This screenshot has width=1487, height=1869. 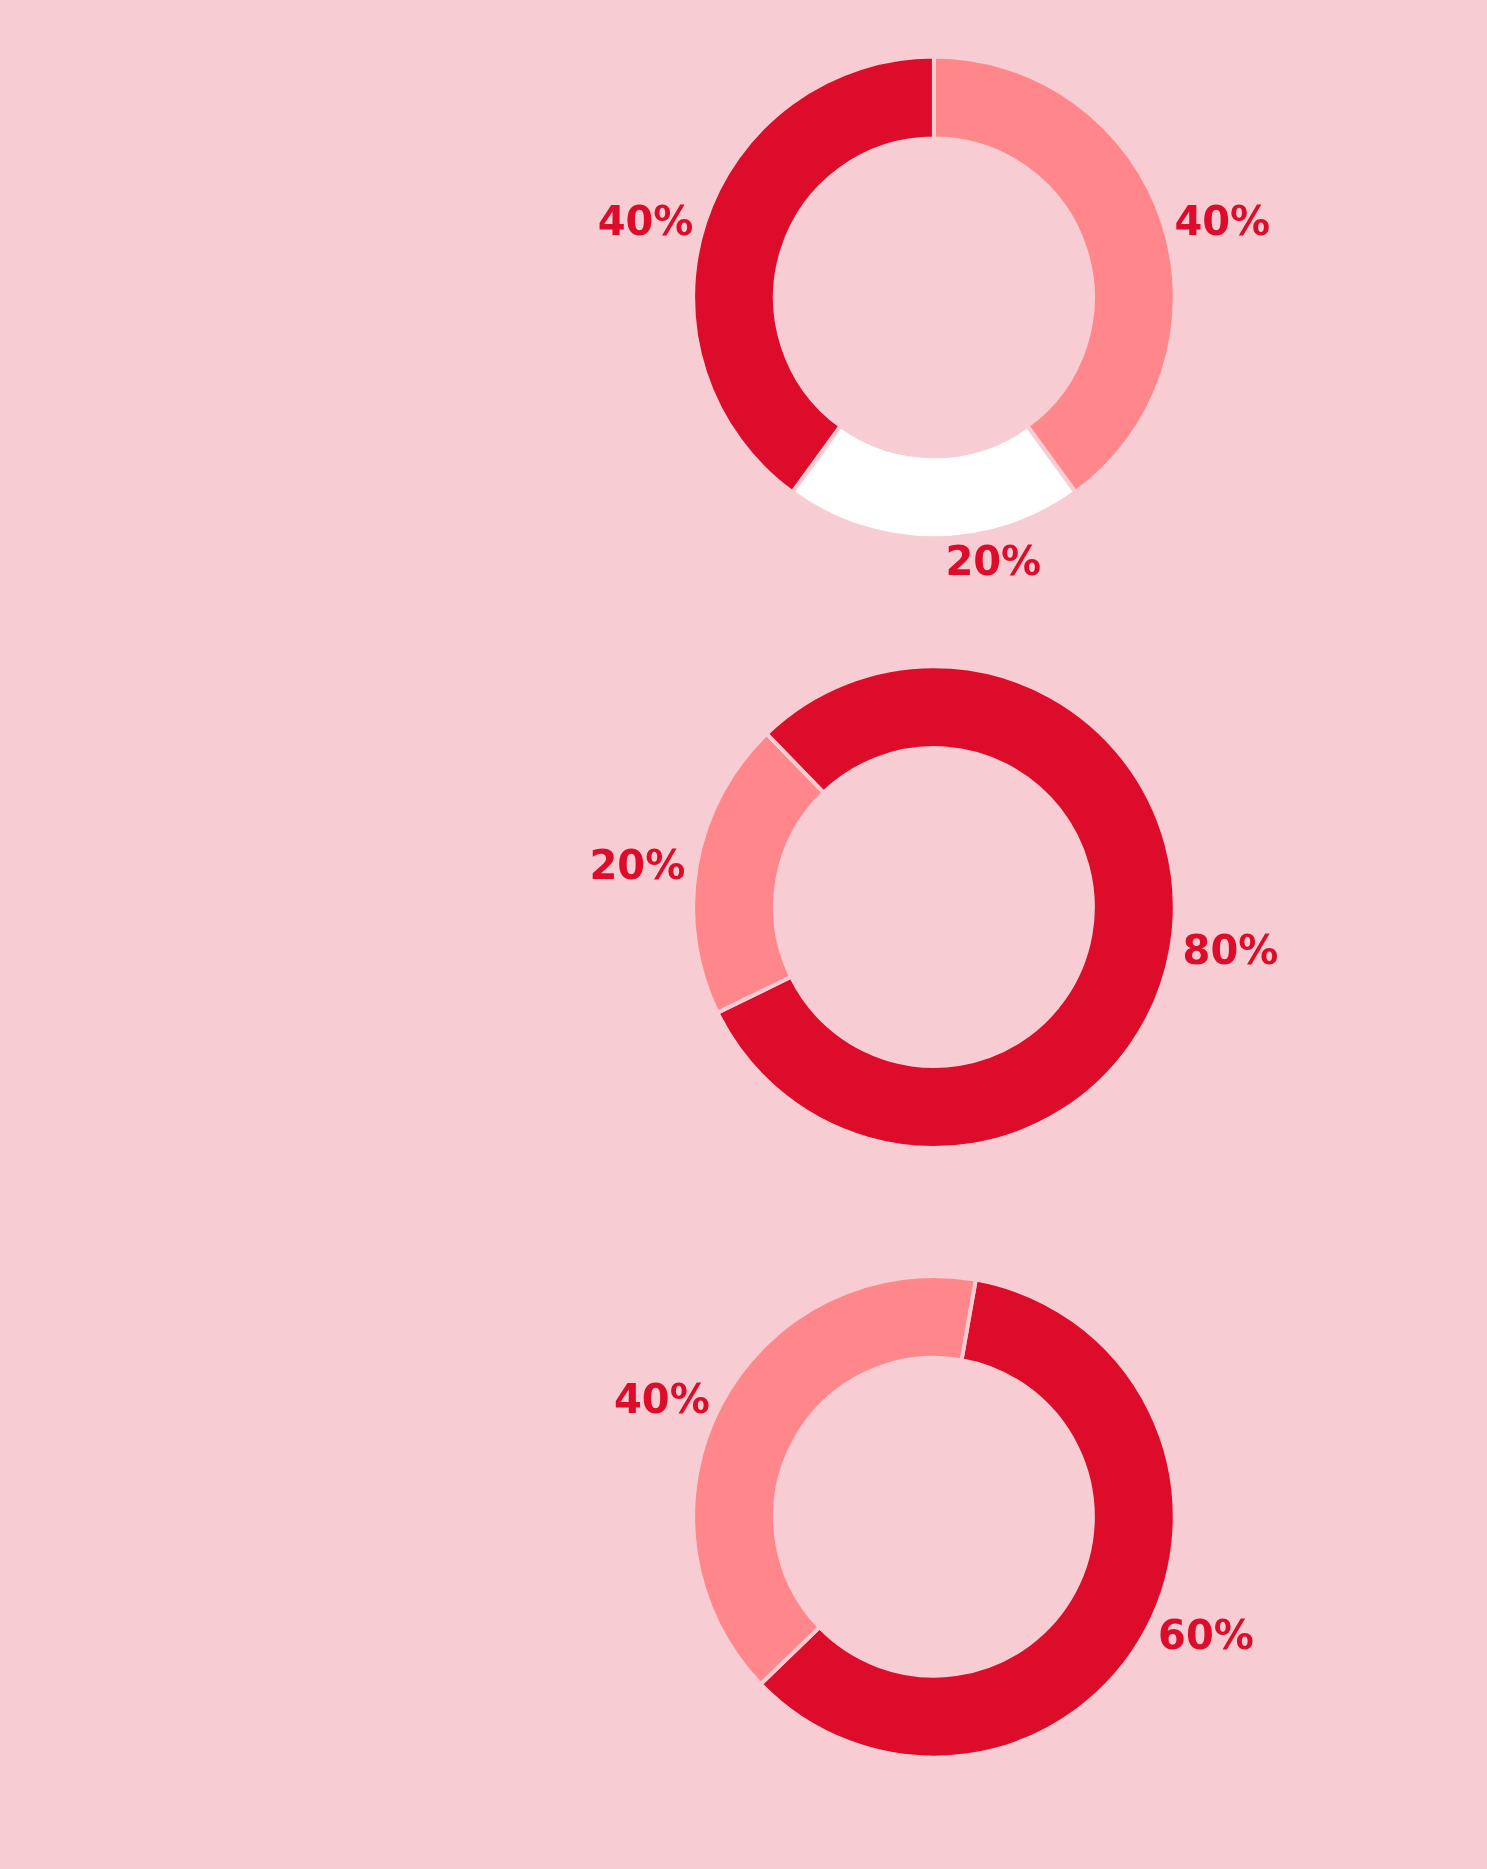 What do you see at coordinates (1206, 1634) in the screenshot?
I see `data-label: 60%` at bounding box center [1206, 1634].